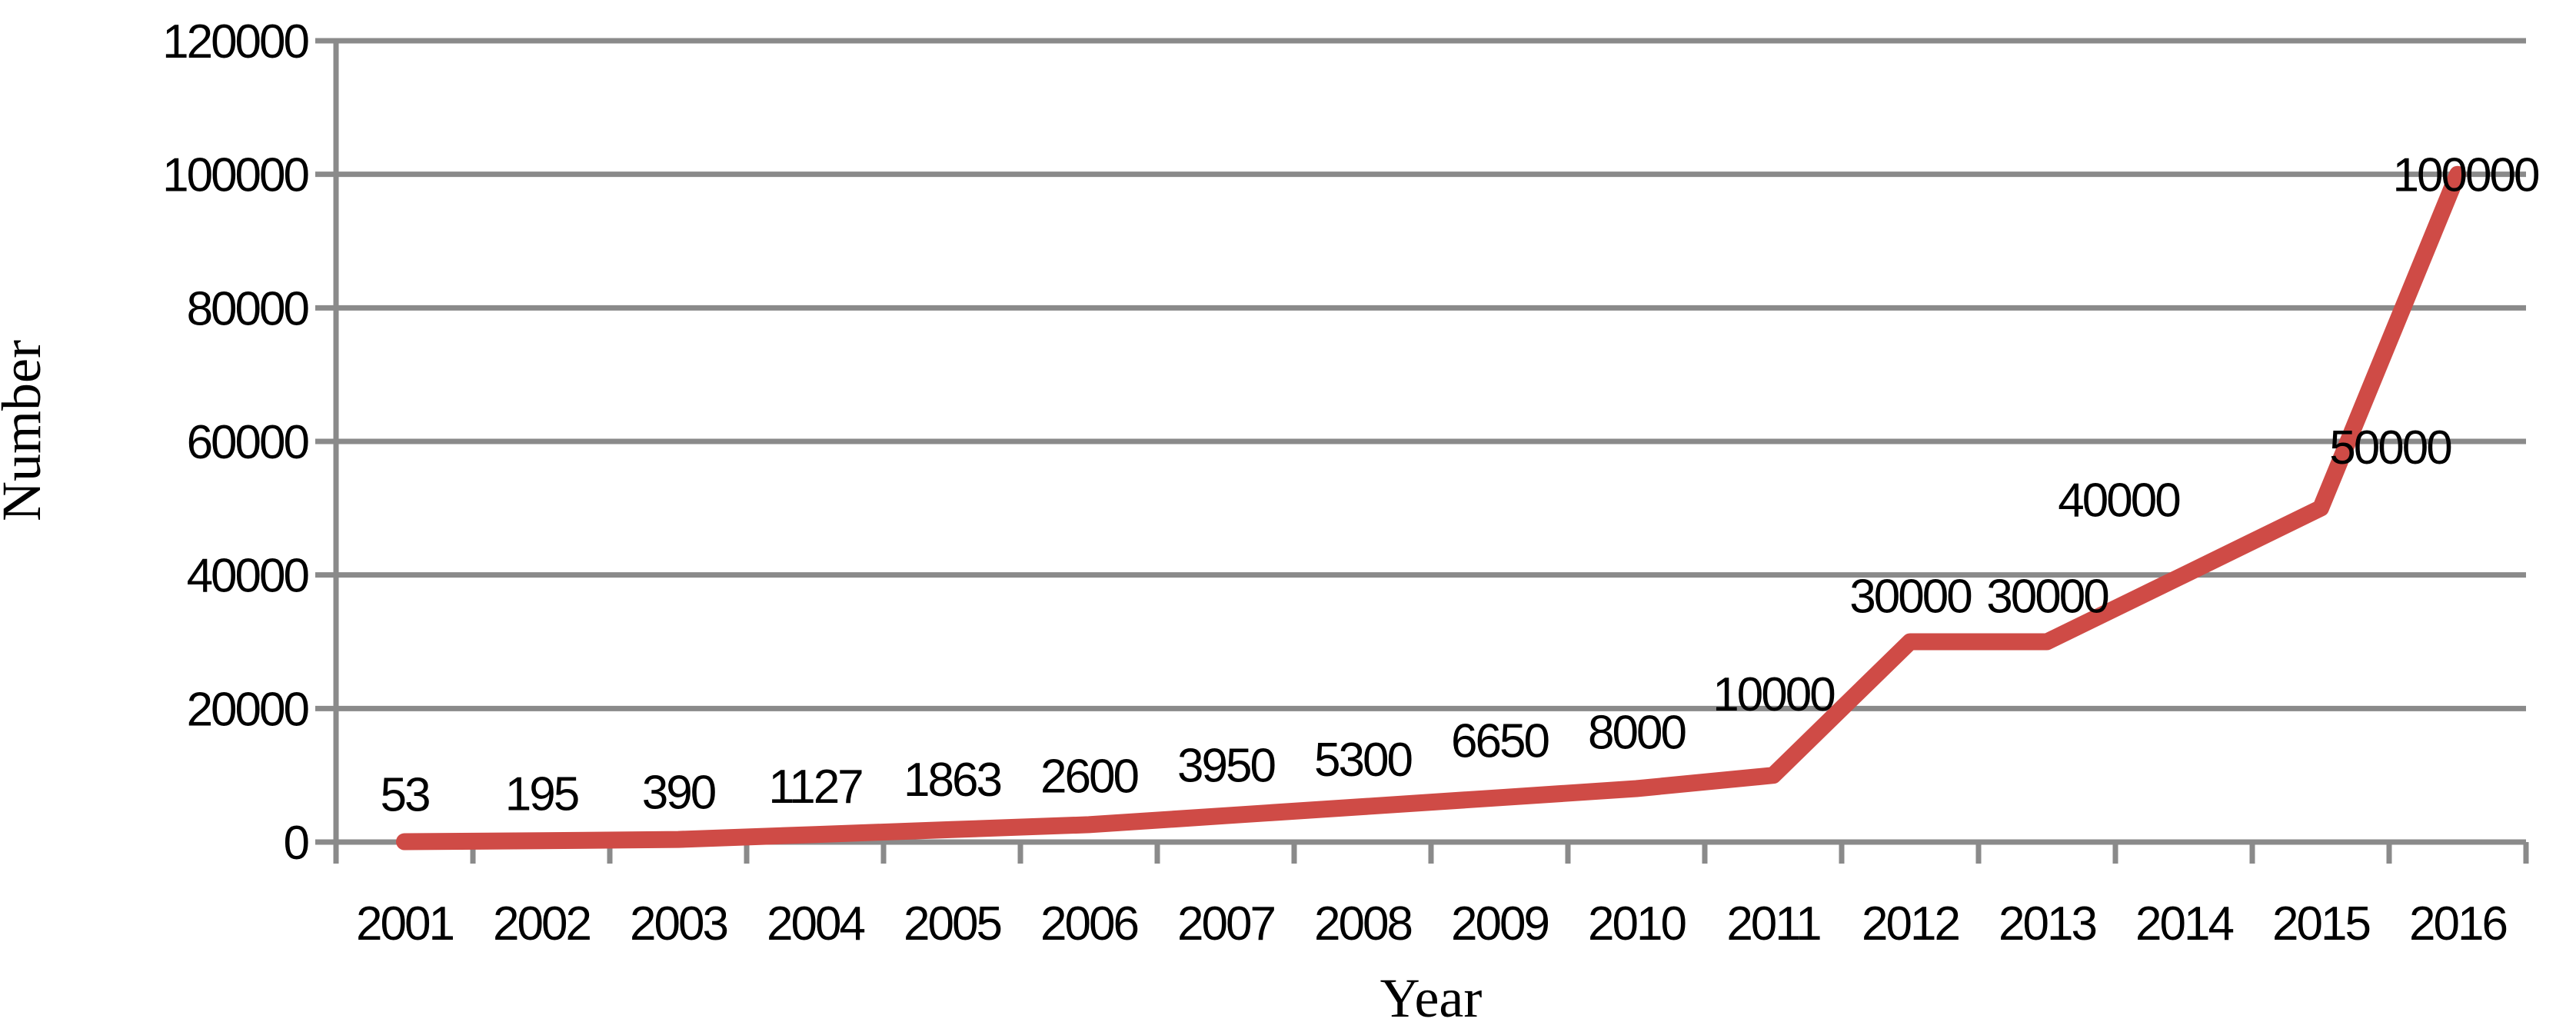  What do you see at coordinates (815, 787) in the screenshot?
I see `data-label: 1127` at bounding box center [815, 787].